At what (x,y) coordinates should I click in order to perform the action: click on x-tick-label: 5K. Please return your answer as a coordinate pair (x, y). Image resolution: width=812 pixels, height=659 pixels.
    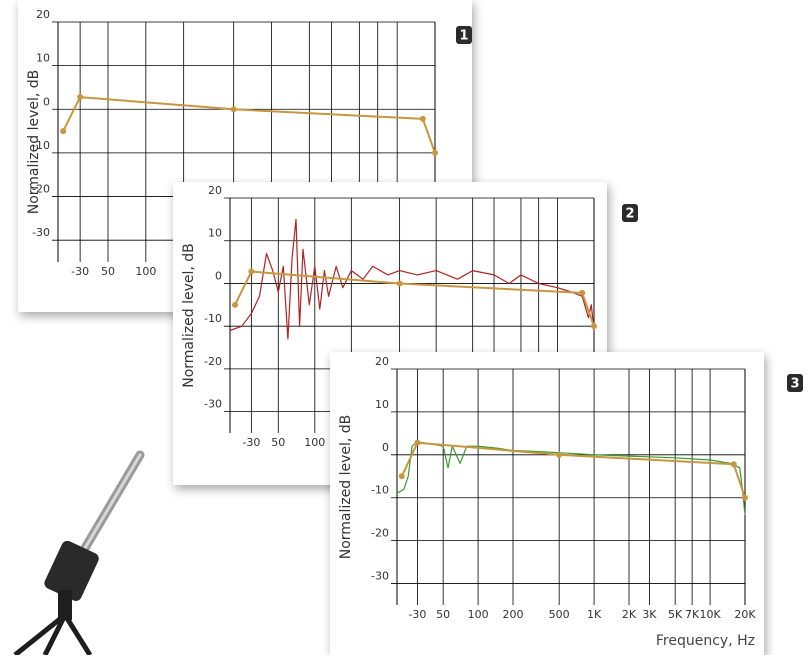
    Looking at the image, I should click on (675, 614).